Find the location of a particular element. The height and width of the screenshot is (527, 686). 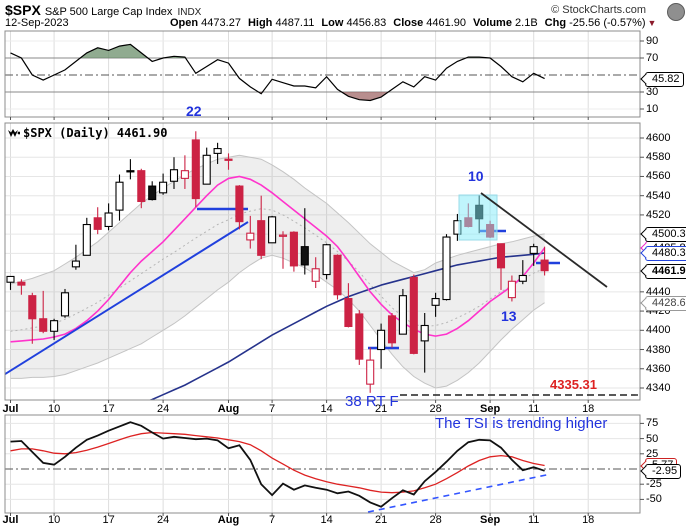

x-axis-label-bottom: 24 is located at coordinates (163, 520).